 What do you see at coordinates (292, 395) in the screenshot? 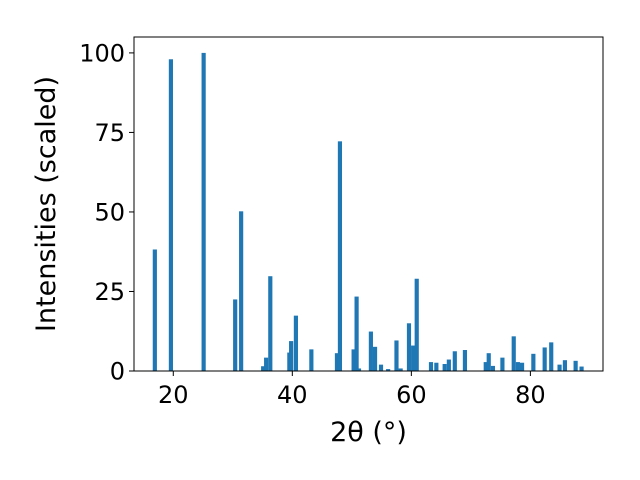
I see `x-tick-label: 40` at bounding box center [292, 395].